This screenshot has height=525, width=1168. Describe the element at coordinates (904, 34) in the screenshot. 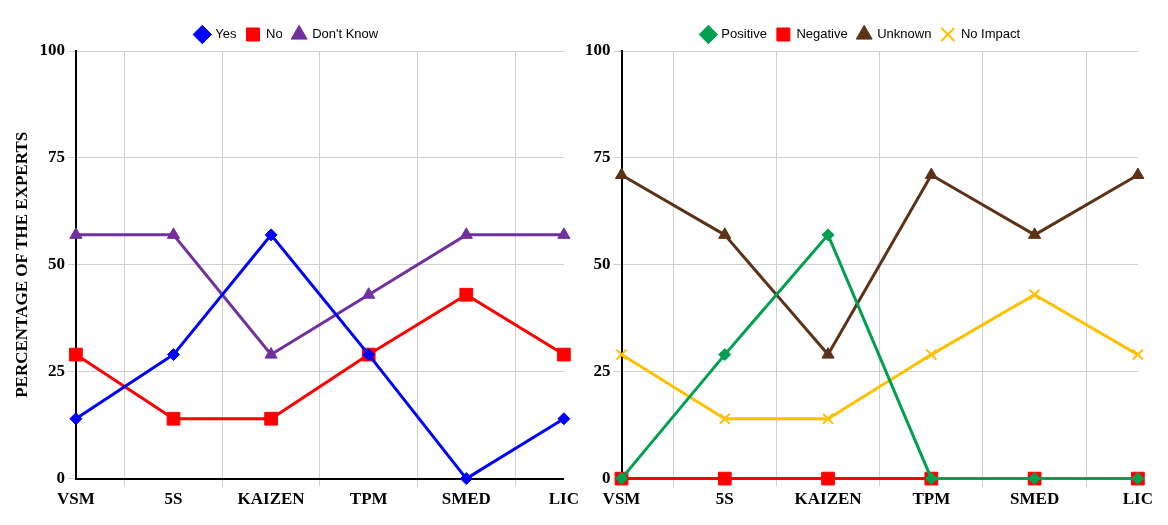

I see `legend-label: Unknown` at that location.